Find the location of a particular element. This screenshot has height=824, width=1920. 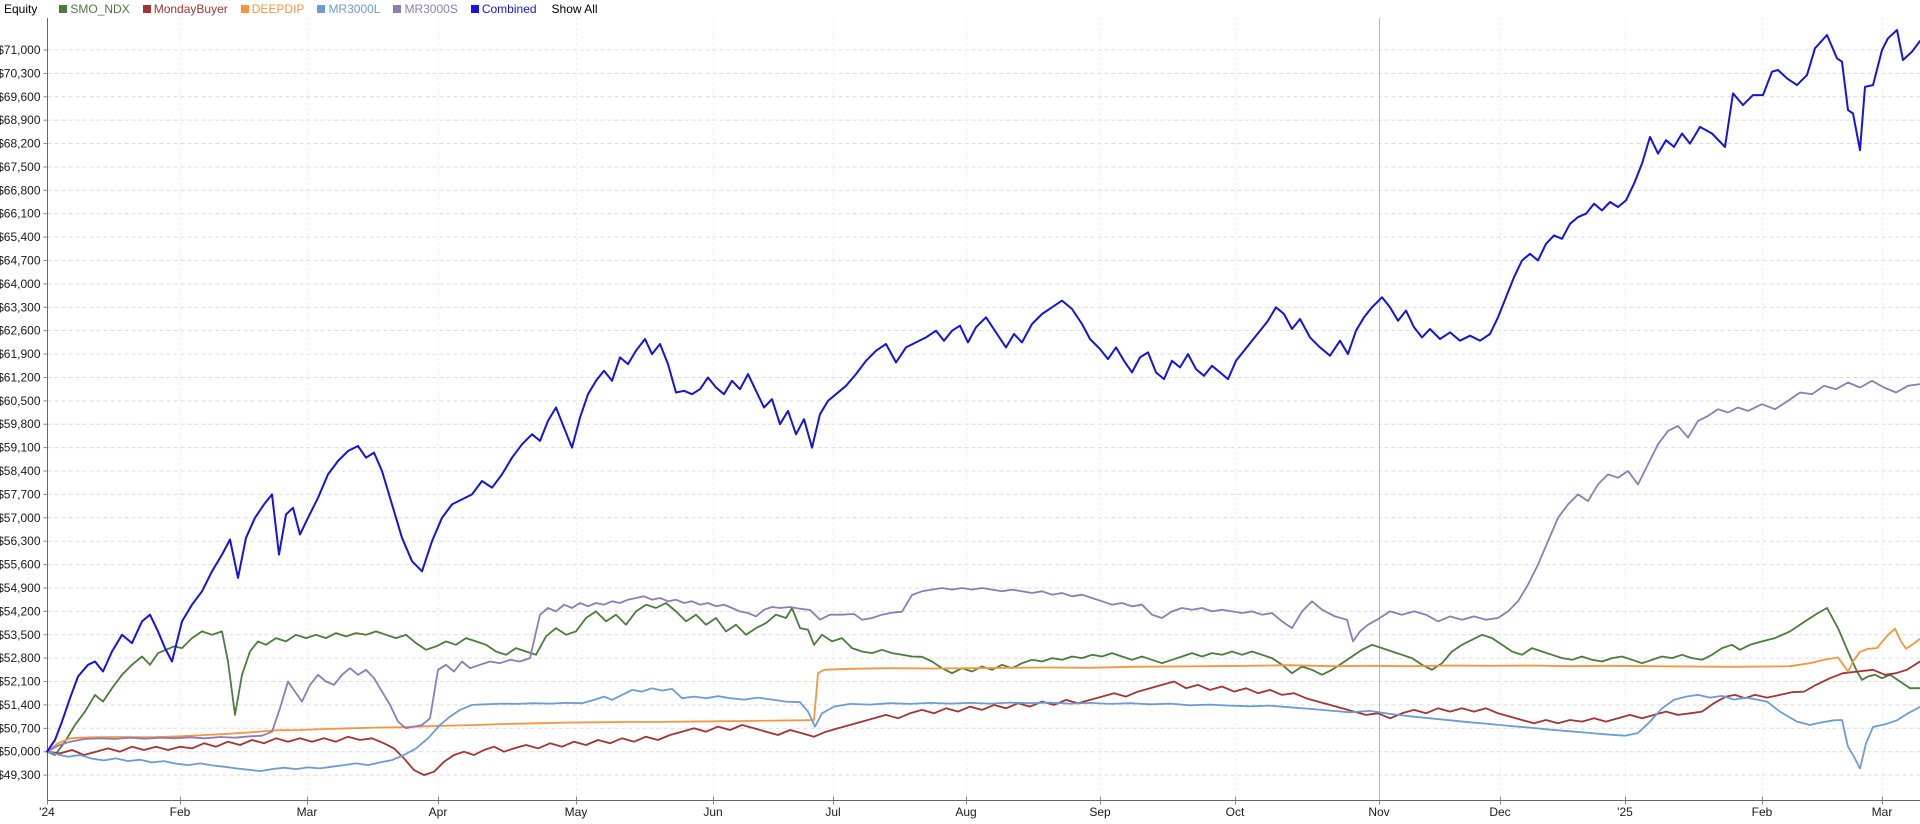

x-axis-label: Dec is located at coordinates (1499, 812).